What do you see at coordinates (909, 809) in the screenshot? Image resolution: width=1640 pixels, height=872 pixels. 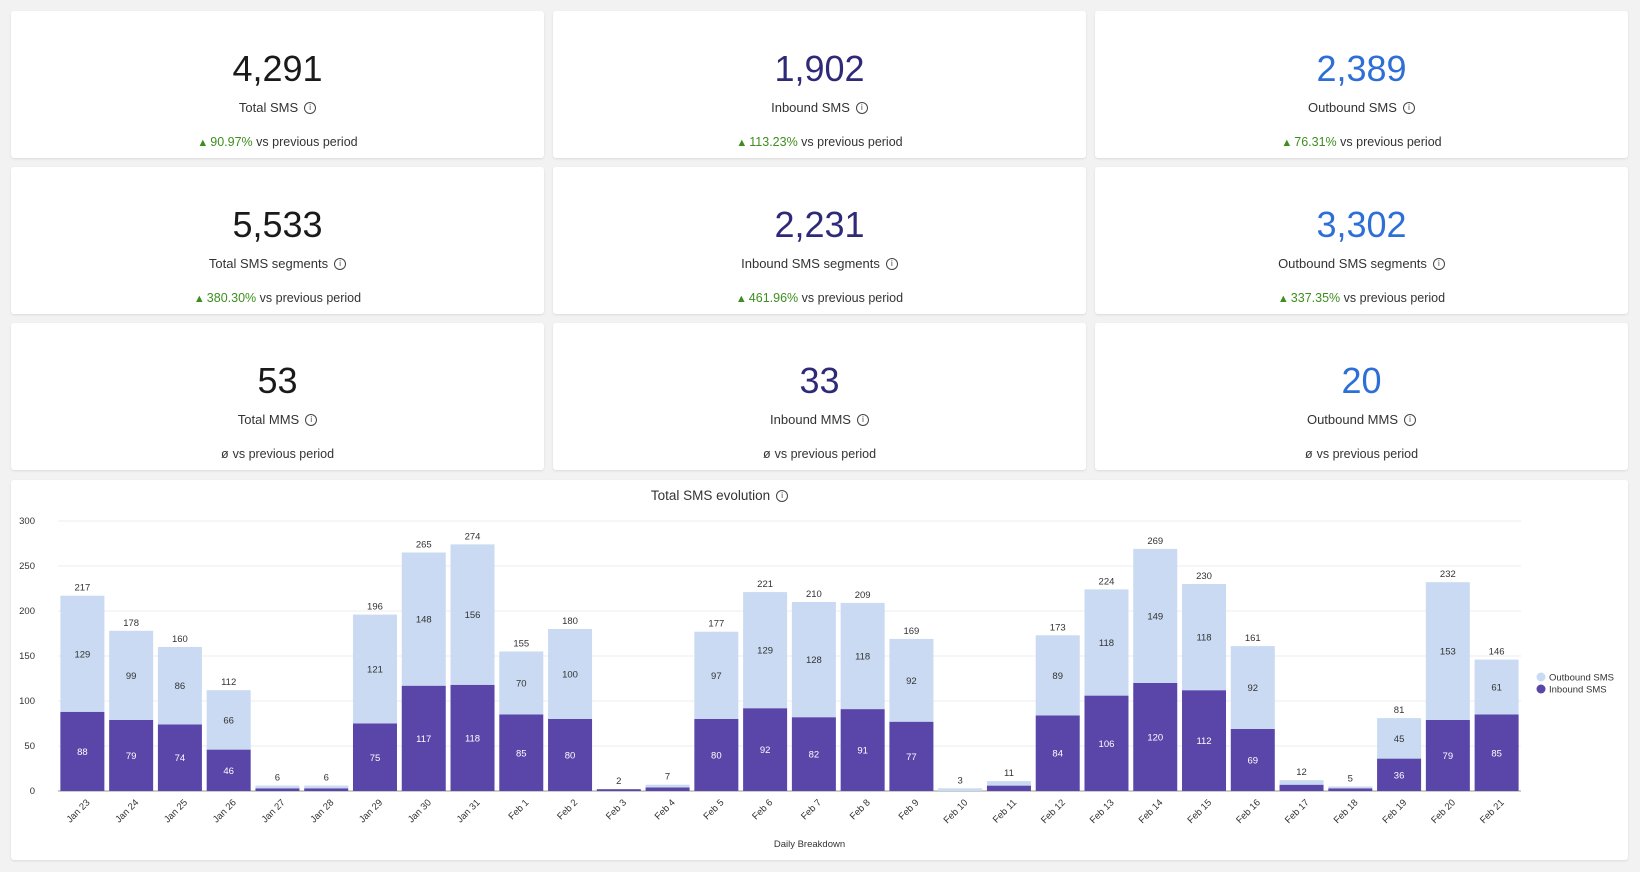 I see `x-tick-label: Feb 9` at bounding box center [909, 809].